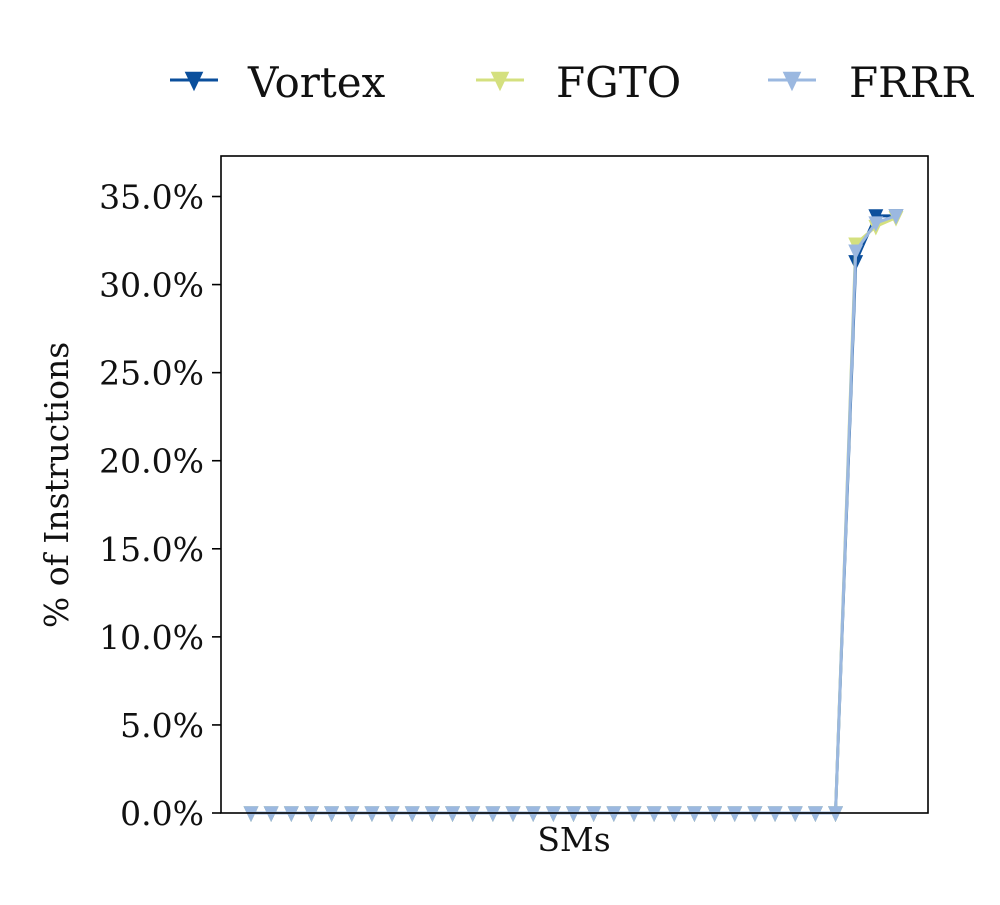 This screenshot has height=905, width=1000. I want to click on y-tick-label: 0.0%, so click(162, 813).